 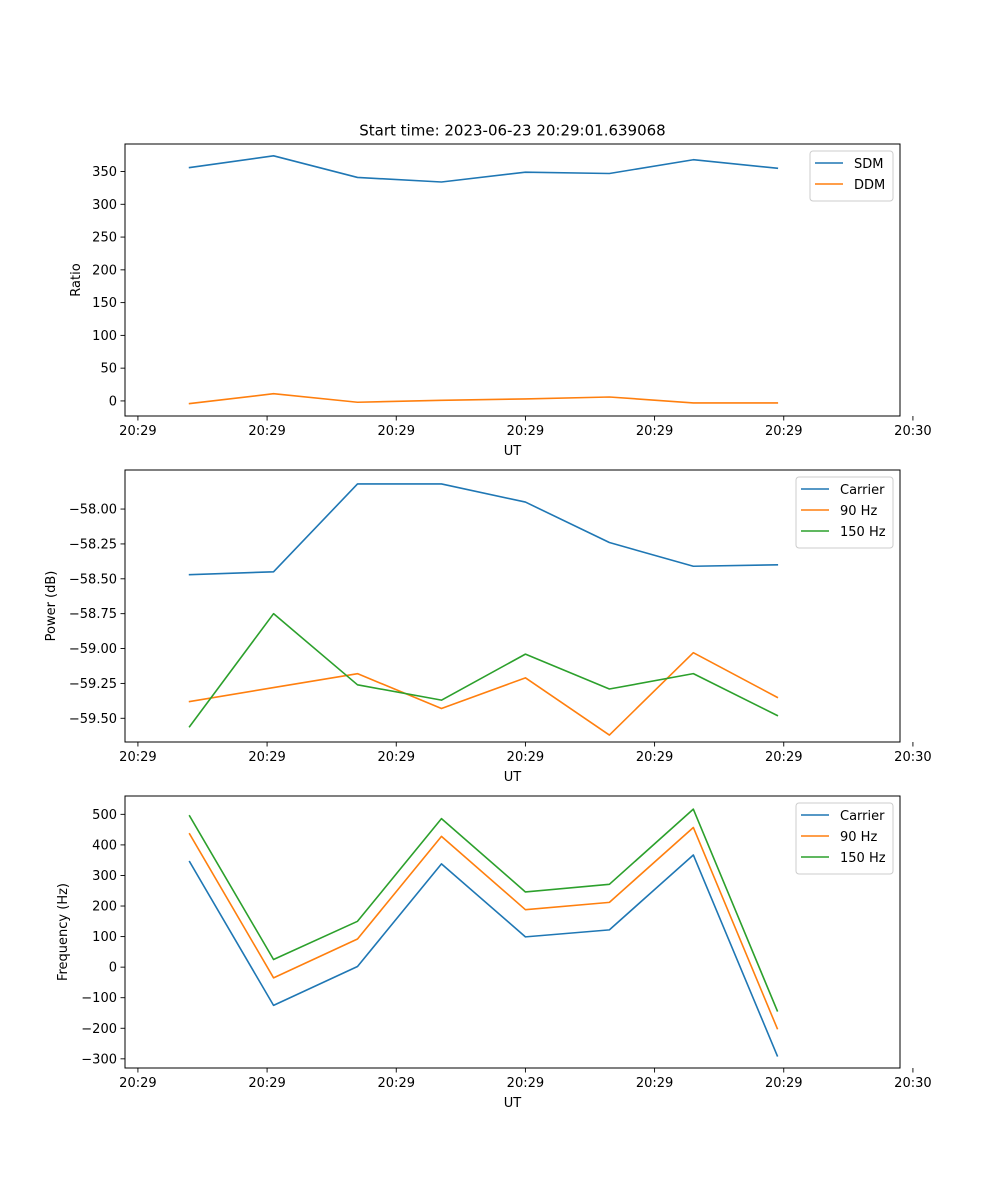 I want to click on chart0-x-tick-label-1: 20:29, so click(x=266, y=431).